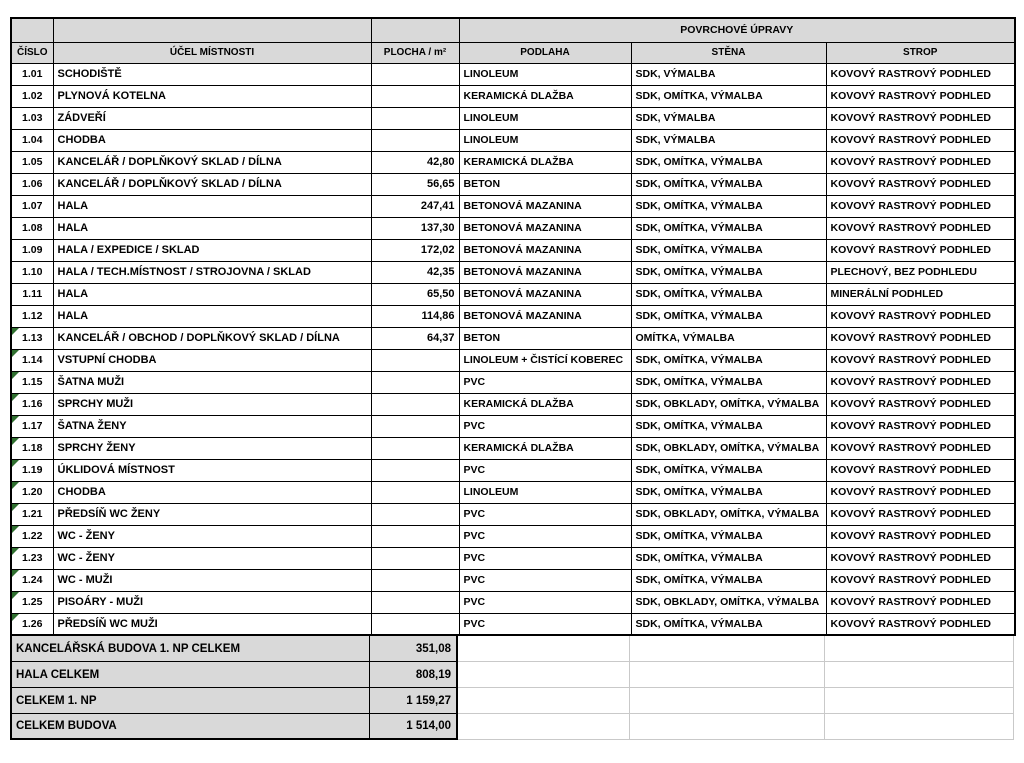  What do you see at coordinates (545, 360) in the screenshot?
I see `cell-floor-finish: LINOLEUM + ČISTÍCÍ KOBEREC` at bounding box center [545, 360].